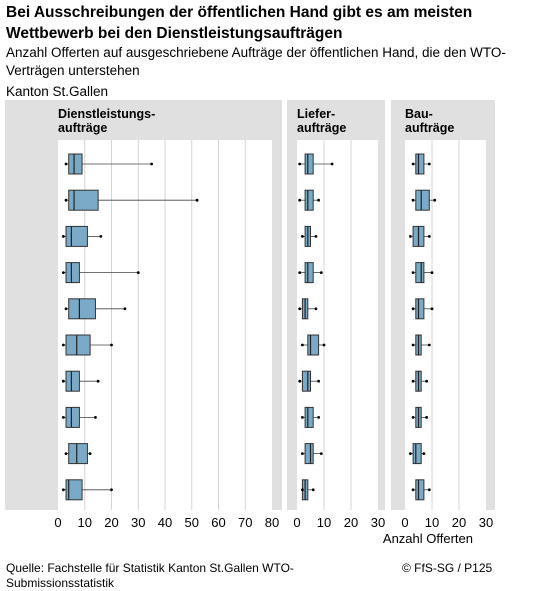  I want to click on credit-note: © FfS-SG / P125, so click(447, 568).